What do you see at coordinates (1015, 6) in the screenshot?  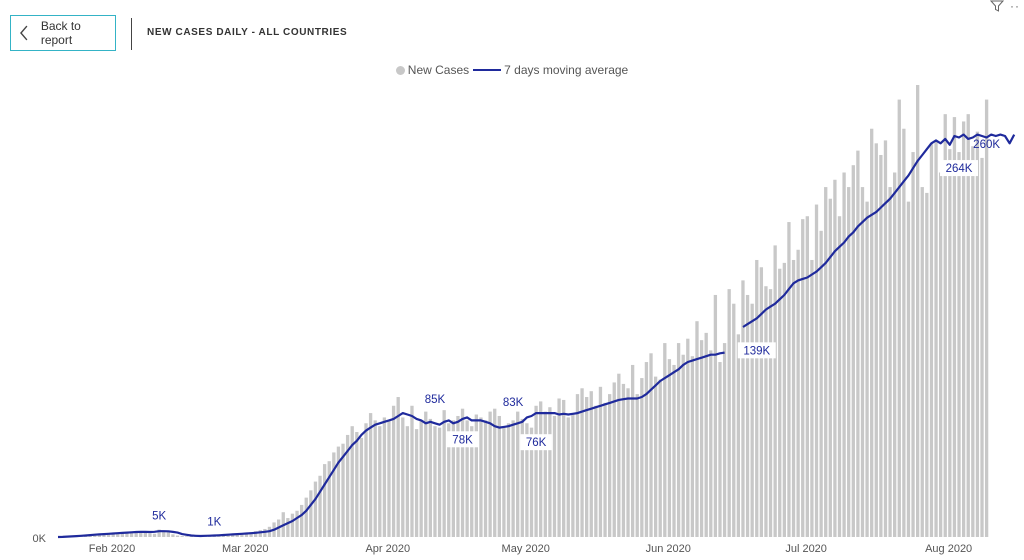 I see `more-options-icon: ··` at bounding box center [1015, 6].